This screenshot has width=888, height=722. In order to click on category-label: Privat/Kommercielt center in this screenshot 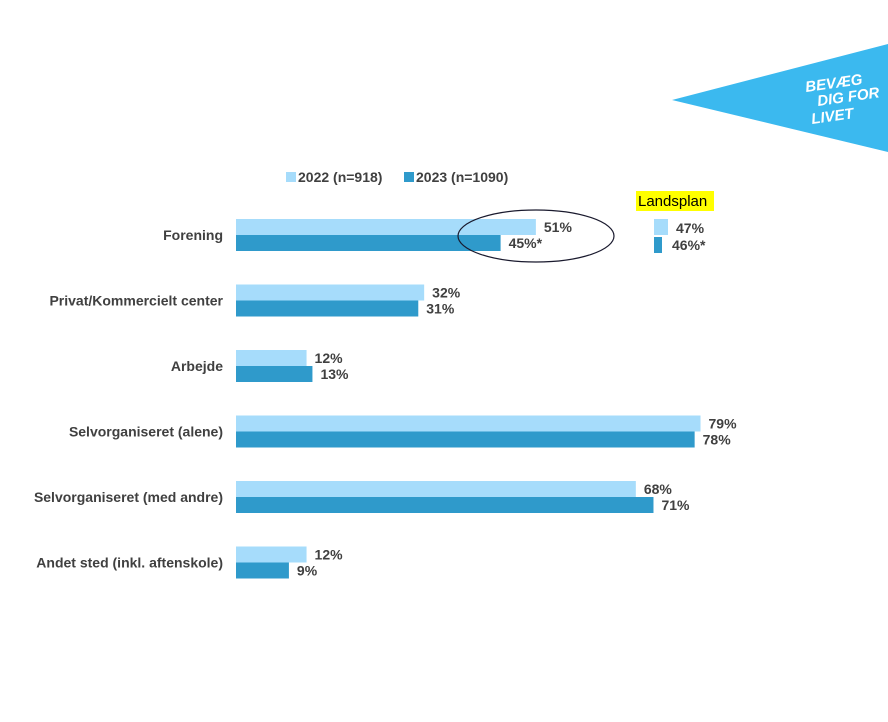, I will do `click(136, 301)`.